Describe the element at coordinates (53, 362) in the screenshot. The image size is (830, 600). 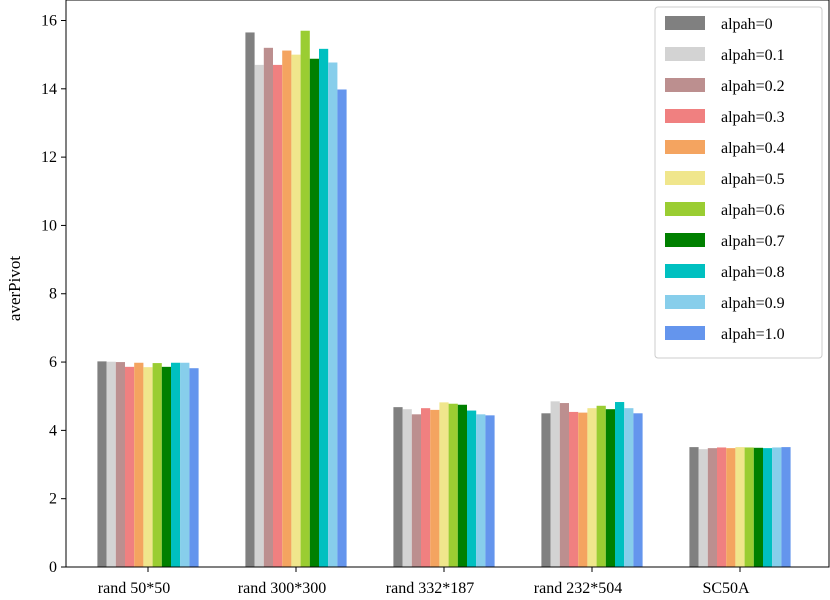
I see `y-tick-label: 6` at that location.